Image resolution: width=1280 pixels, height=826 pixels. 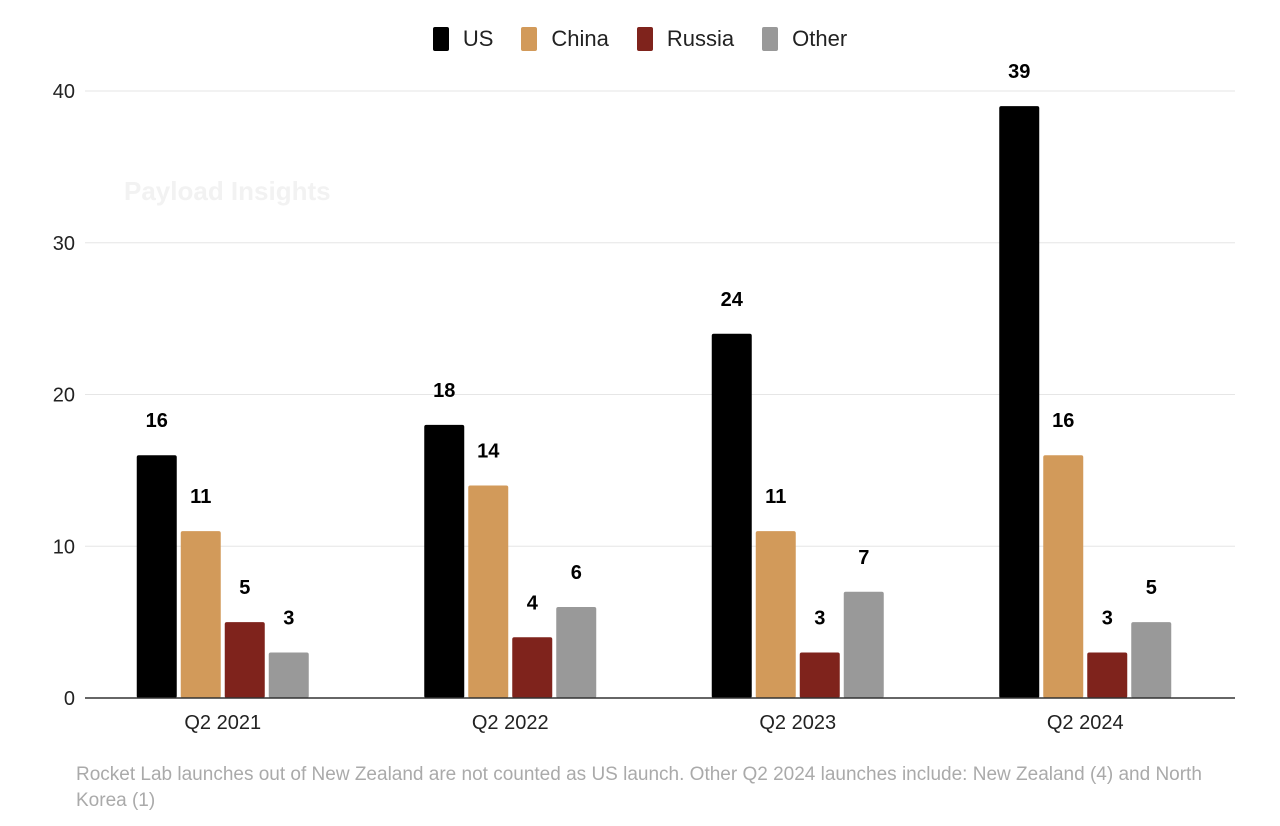 What do you see at coordinates (700, 38) in the screenshot?
I see `legend-label: Russia` at bounding box center [700, 38].